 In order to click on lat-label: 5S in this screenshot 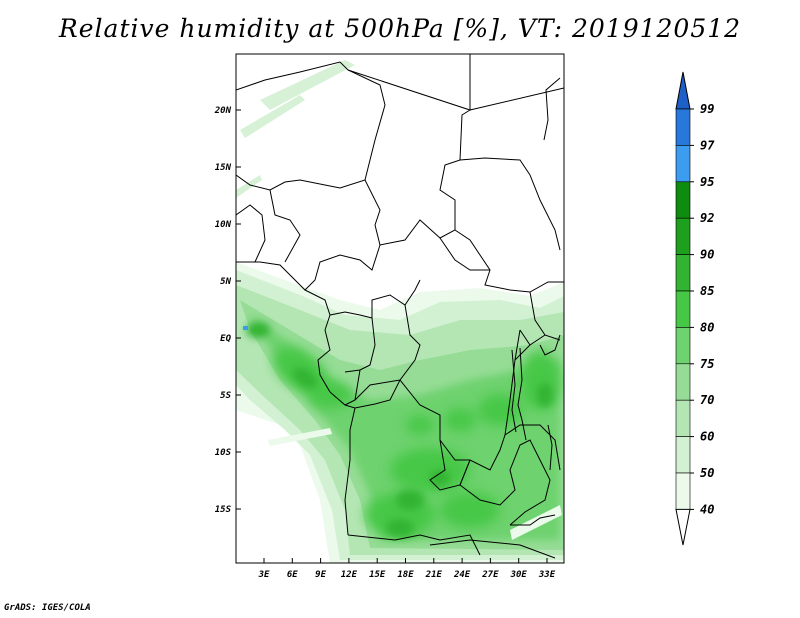, I will do `click(225, 396)`.